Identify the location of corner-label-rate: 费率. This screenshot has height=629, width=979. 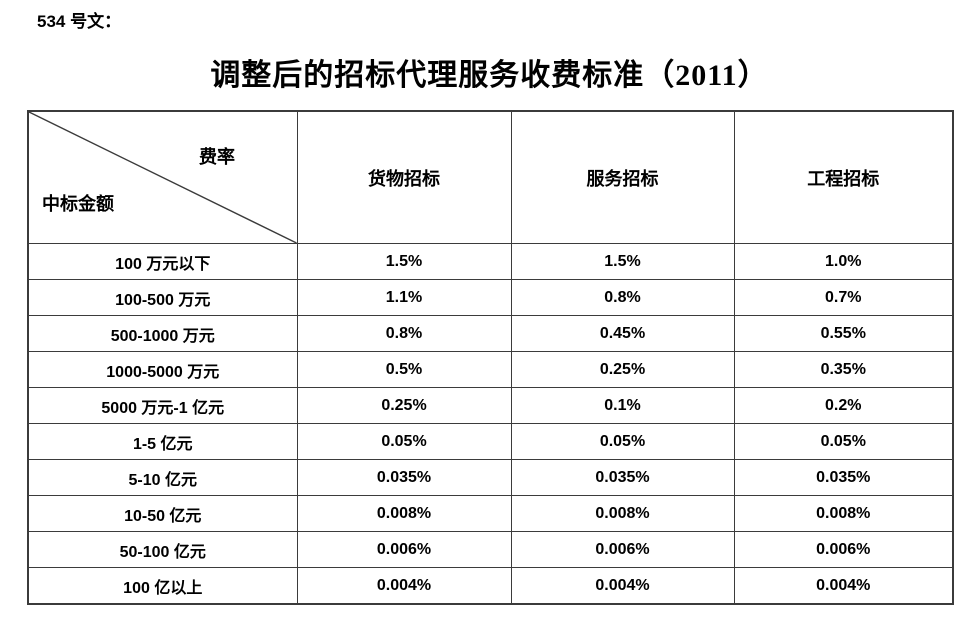
(217, 157).